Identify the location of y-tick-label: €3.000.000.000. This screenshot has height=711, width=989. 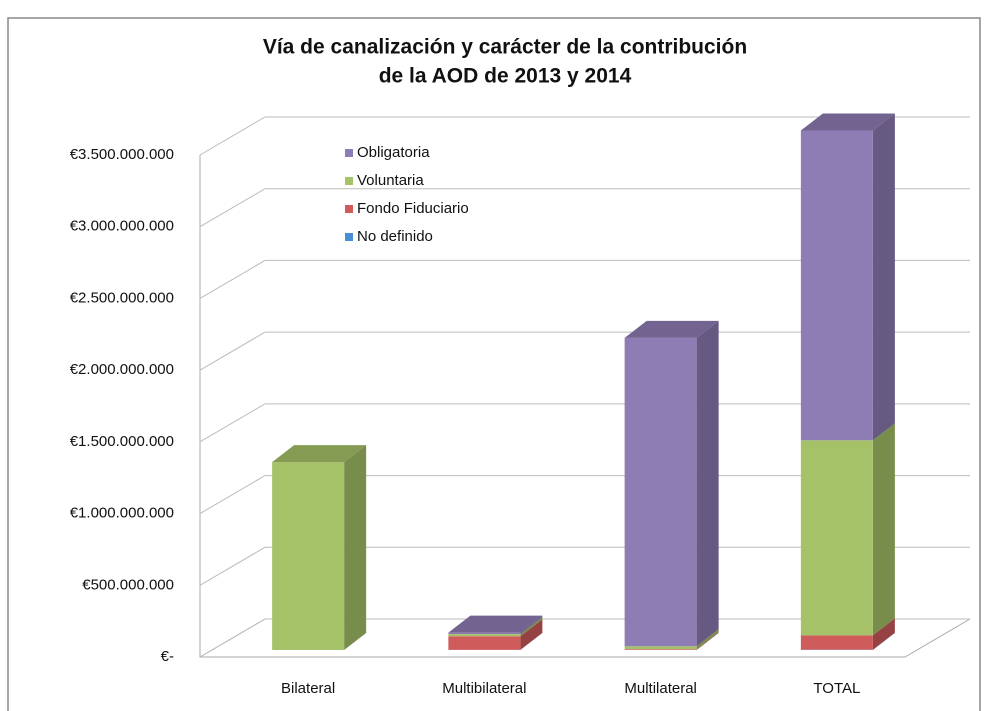
(122, 226).